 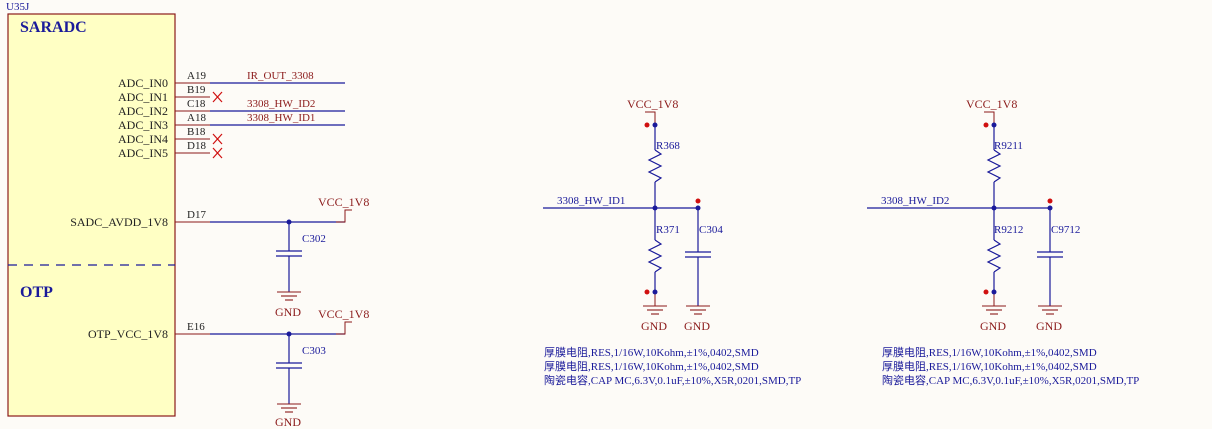 What do you see at coordinates (127, 334) in the screenshot?
I see `pin-name-otp-vcc: OTP_VCC_1V8` at bounding box center [127, 334].